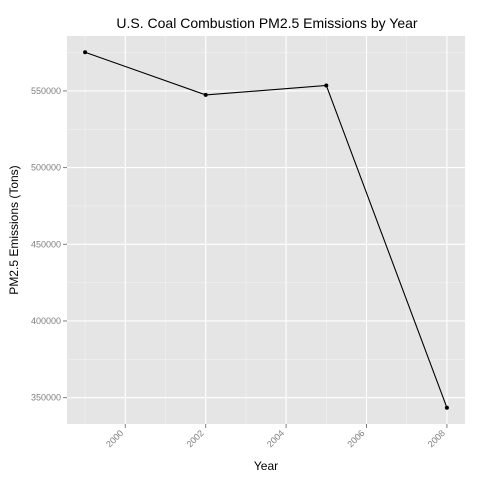  I want to click on x-axis-label: Year, so click(266, 466).